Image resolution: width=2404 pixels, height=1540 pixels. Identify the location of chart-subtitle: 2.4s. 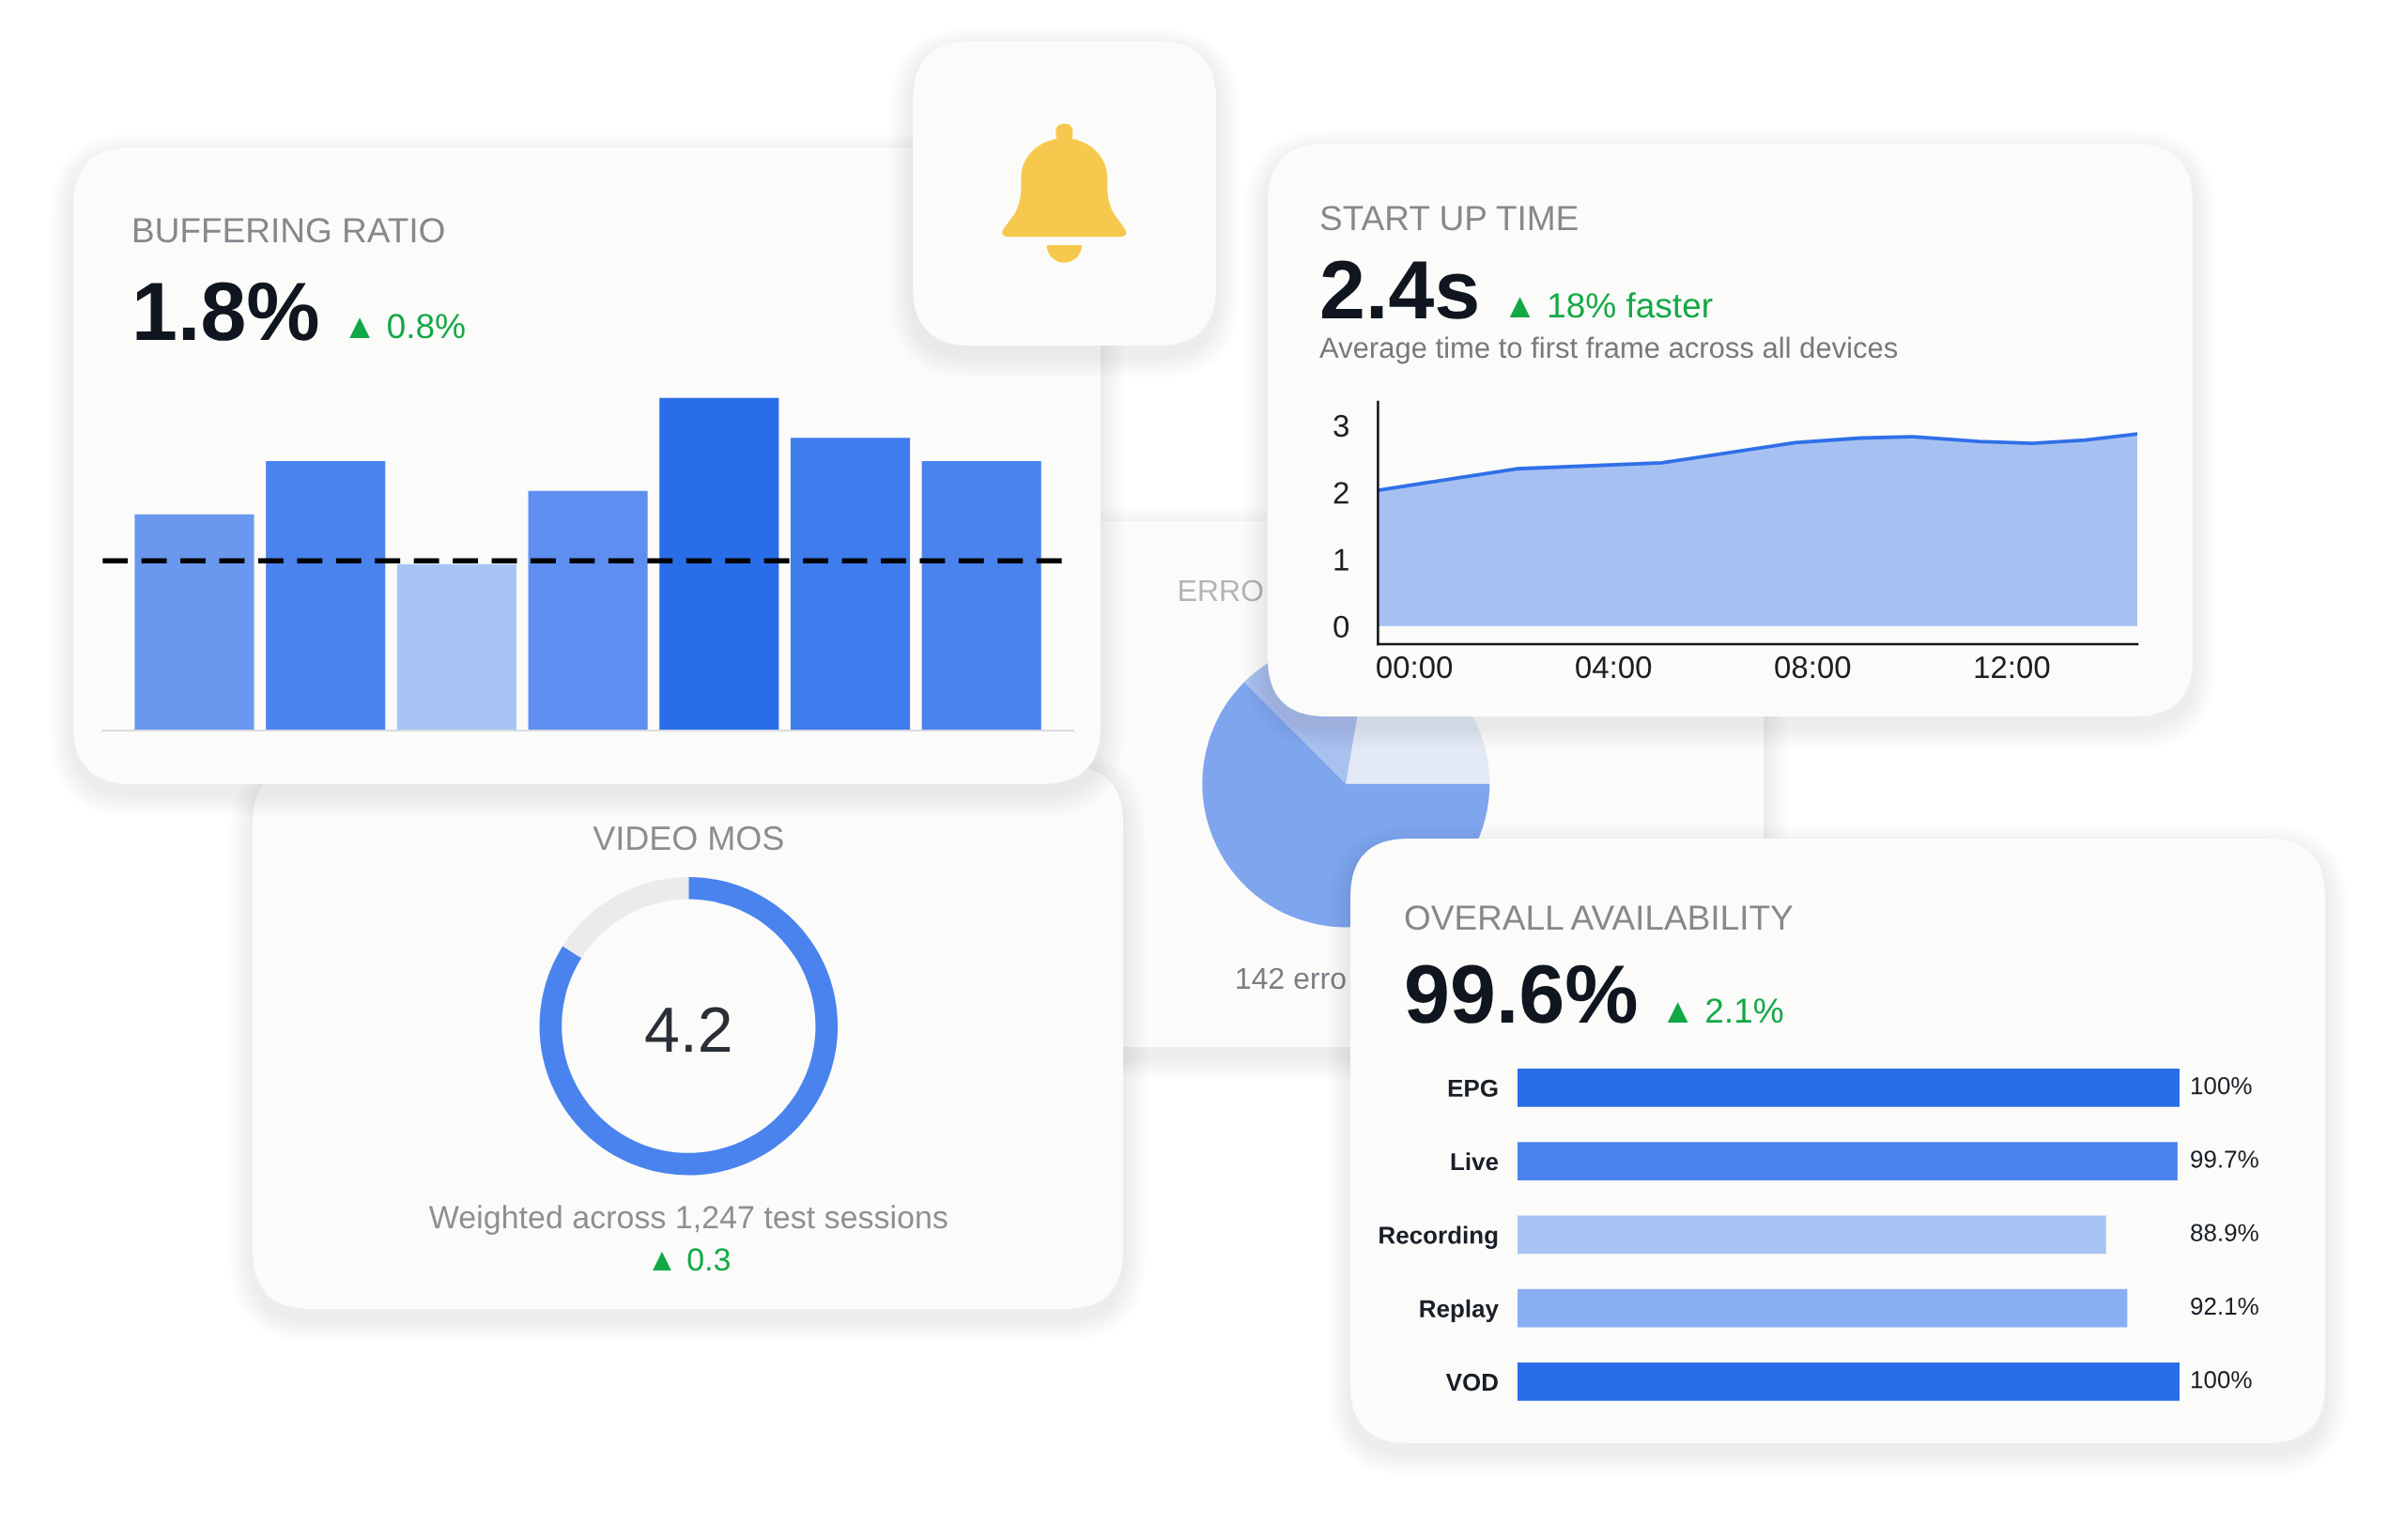
(1399, 289).